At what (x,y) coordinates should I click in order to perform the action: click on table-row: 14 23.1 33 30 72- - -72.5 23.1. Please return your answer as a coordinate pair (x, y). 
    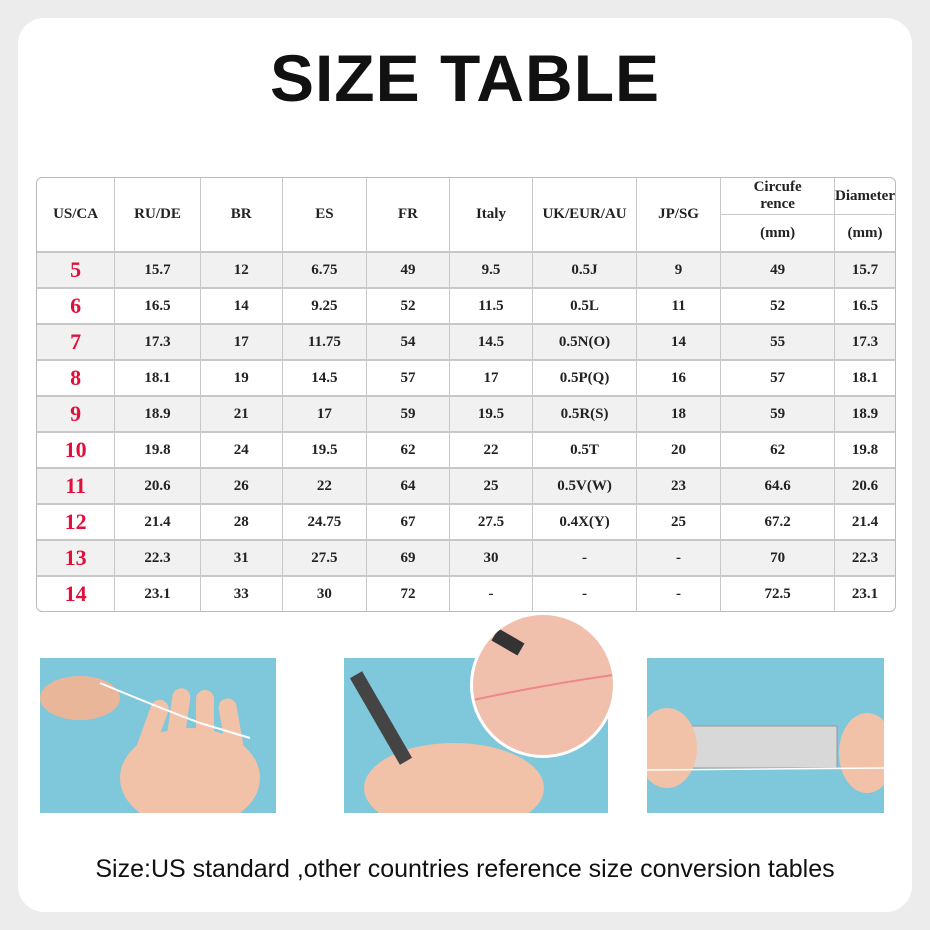
    Looking at the image, I should click on (466, 594).